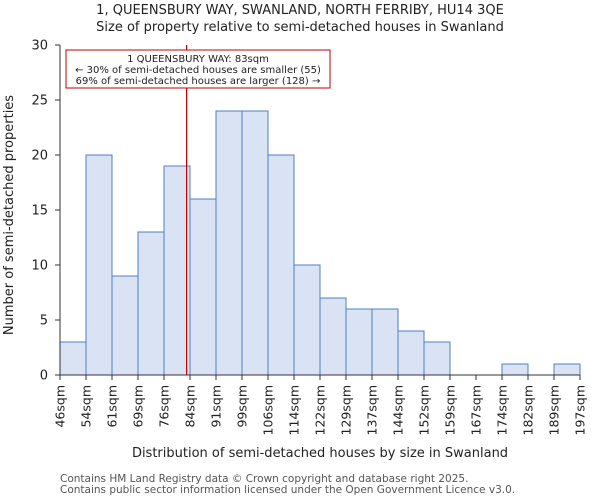 Image resolution: width=600 pixels, height=500 pixels. I want to click on x-tick-label: 159sqm, so click(450, 410).